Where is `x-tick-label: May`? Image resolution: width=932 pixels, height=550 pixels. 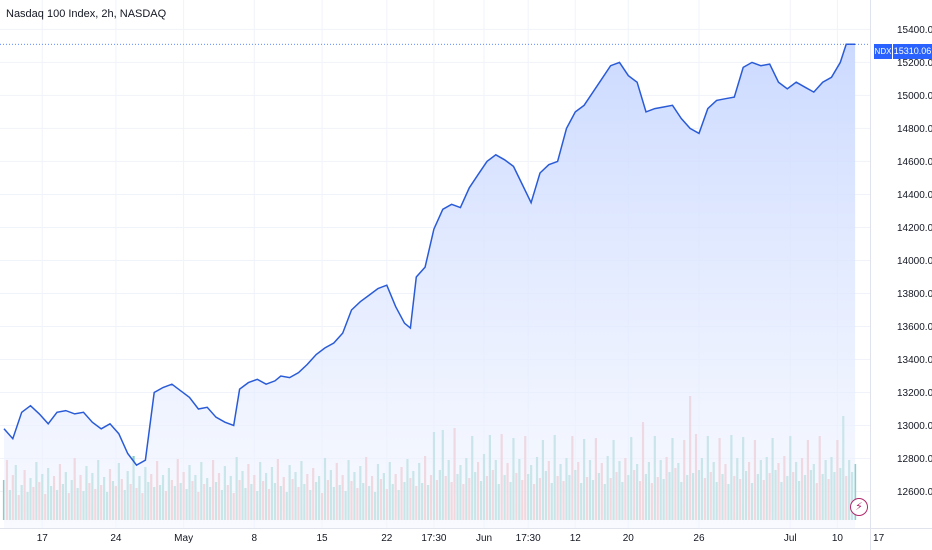
x-tick-label: May is located at coordinates (183, 538).